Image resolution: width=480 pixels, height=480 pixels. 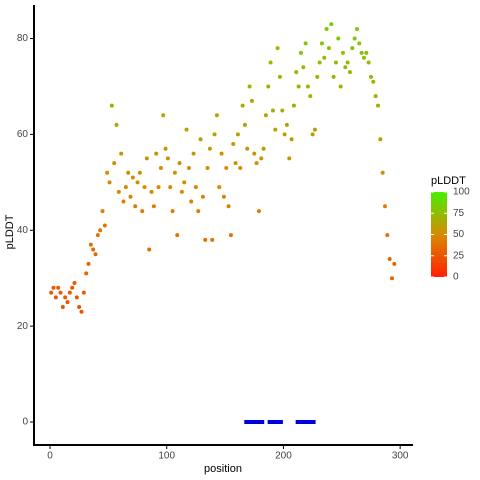 I want to click on colorbar-tick-label: 50, so click(x=459, y=234).